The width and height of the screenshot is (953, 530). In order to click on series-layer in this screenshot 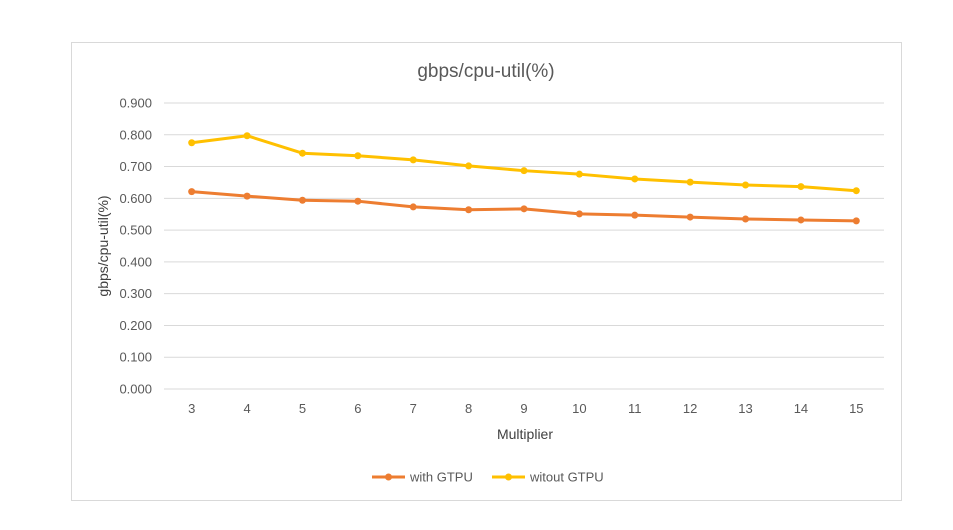, I will do `click(524, 178)`.